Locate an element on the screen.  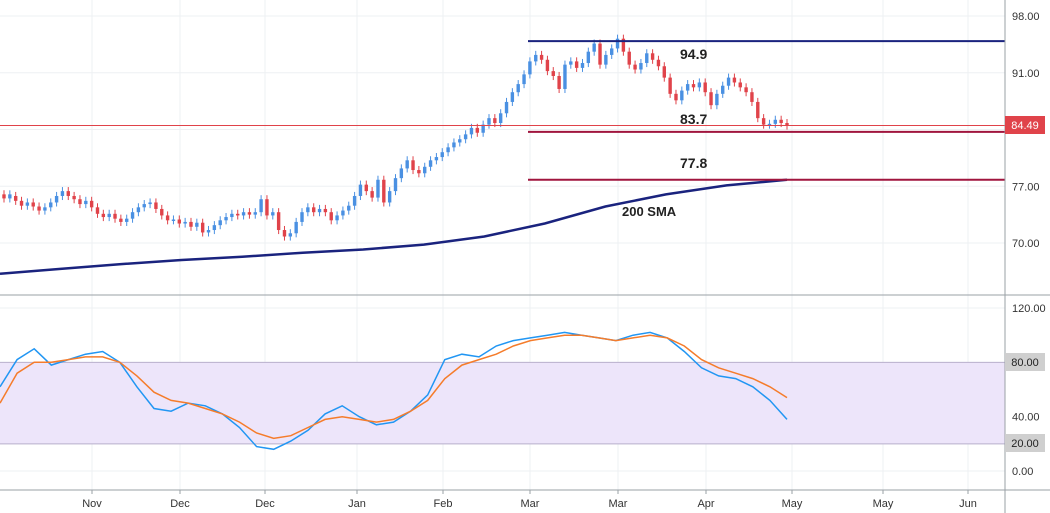
price-tag: 84.49 is located at coordinates (1025, 125).